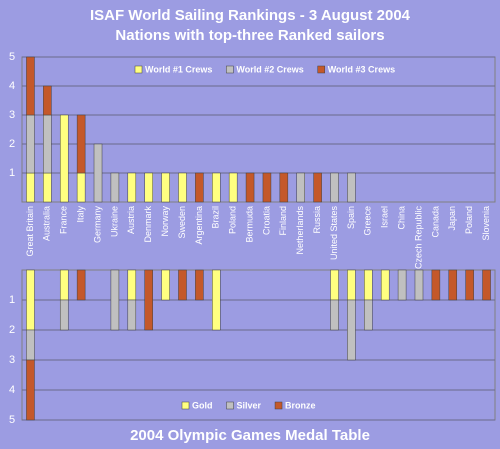 The height and width of the screenshot is (449, 500). I want to click on x-tick-label: Finland, so click(283, 221).